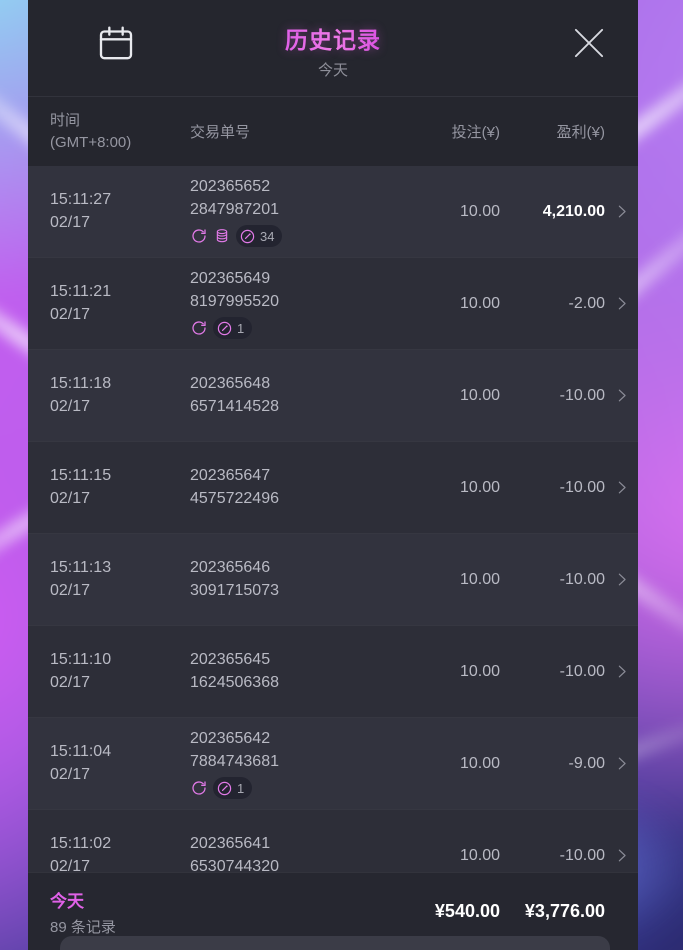 The image size is (683, 950). I want to click on summary-left: 今天 89 条记录, so click(204, 912).